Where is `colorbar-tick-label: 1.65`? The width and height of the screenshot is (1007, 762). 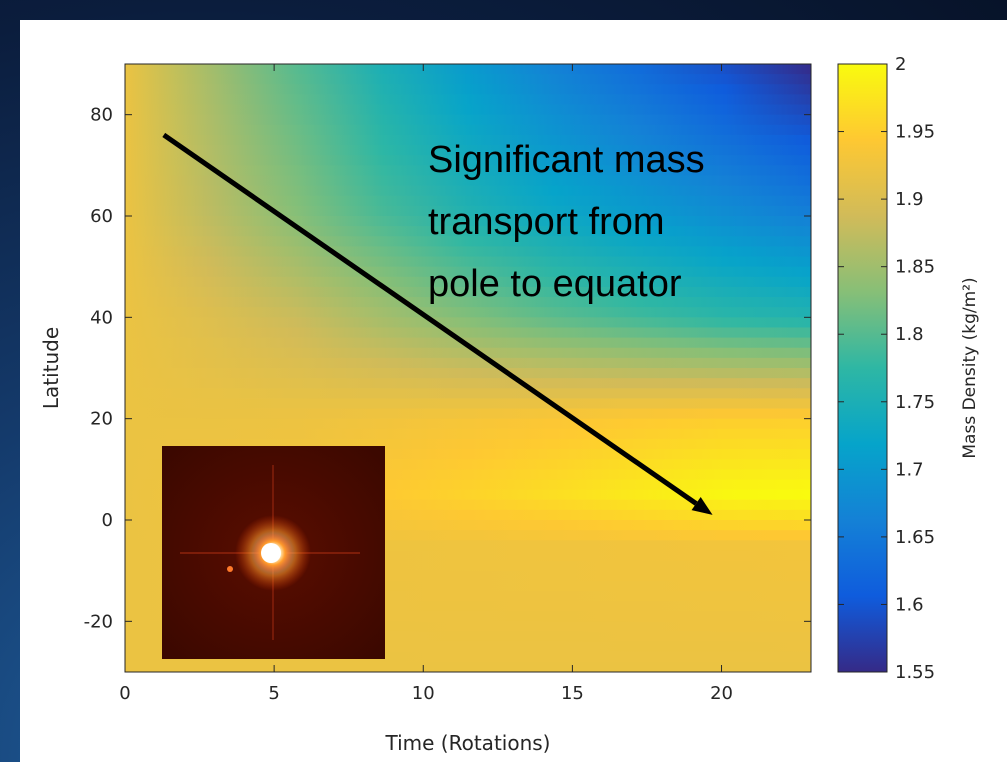 colorbar-tick-label: 1.65 is located at coordinates (915, 537).